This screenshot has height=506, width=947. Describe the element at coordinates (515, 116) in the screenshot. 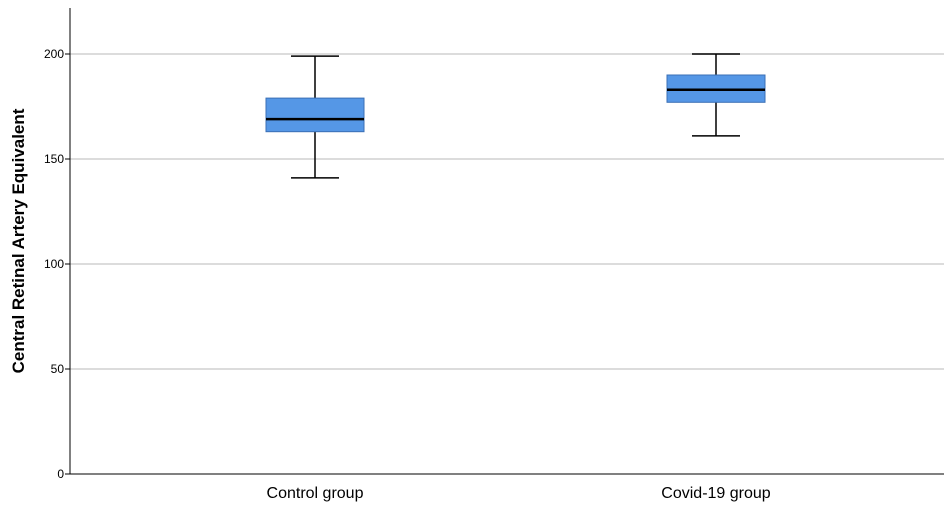

I see `boxes` at that location.